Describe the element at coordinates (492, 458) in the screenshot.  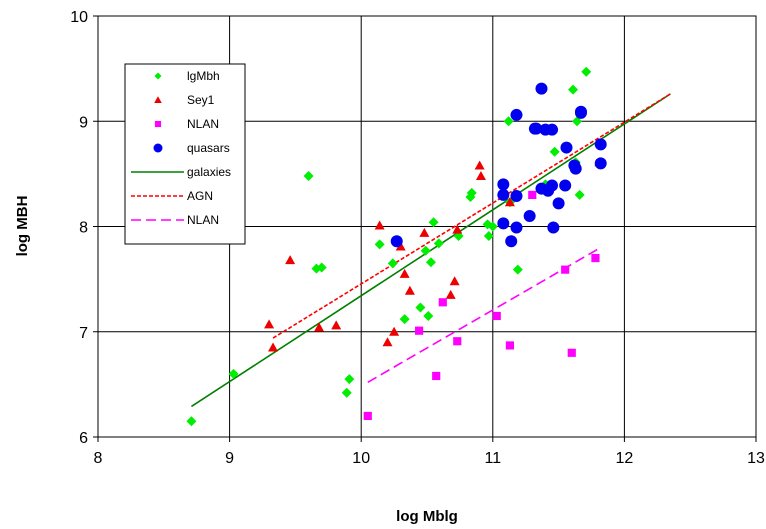
I see `x-tick-label: 11` at that location.